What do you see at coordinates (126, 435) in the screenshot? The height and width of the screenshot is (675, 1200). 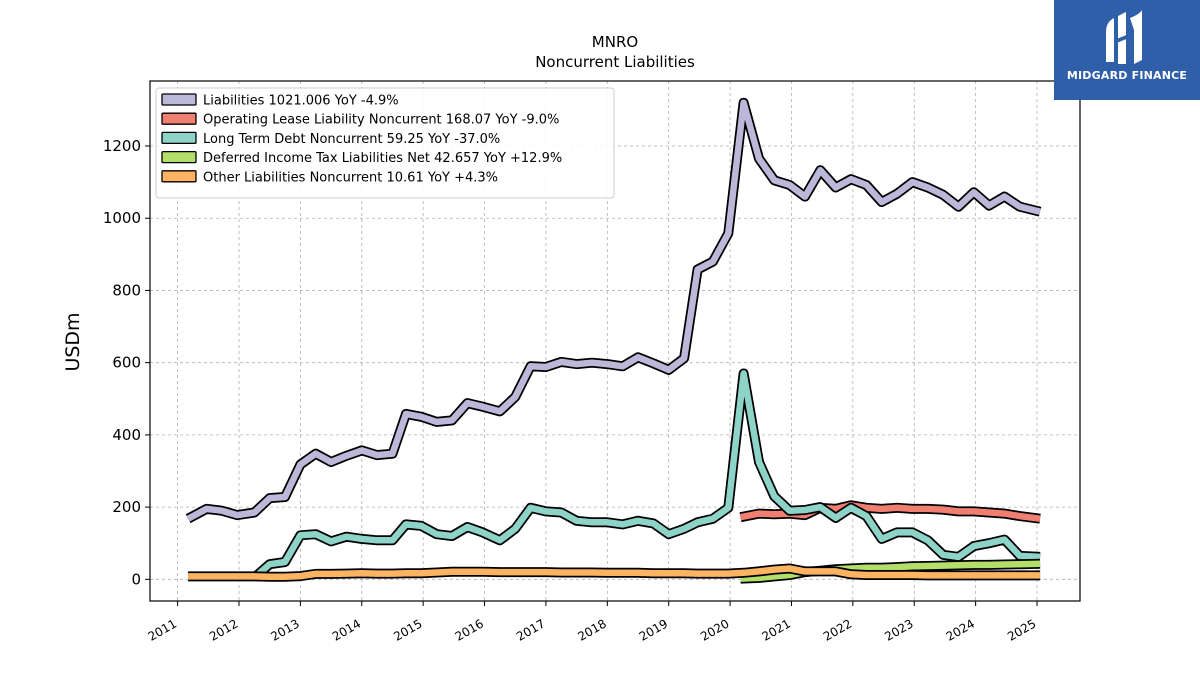 I see `y-tick-label: 400` at bounding box center [126, 435].